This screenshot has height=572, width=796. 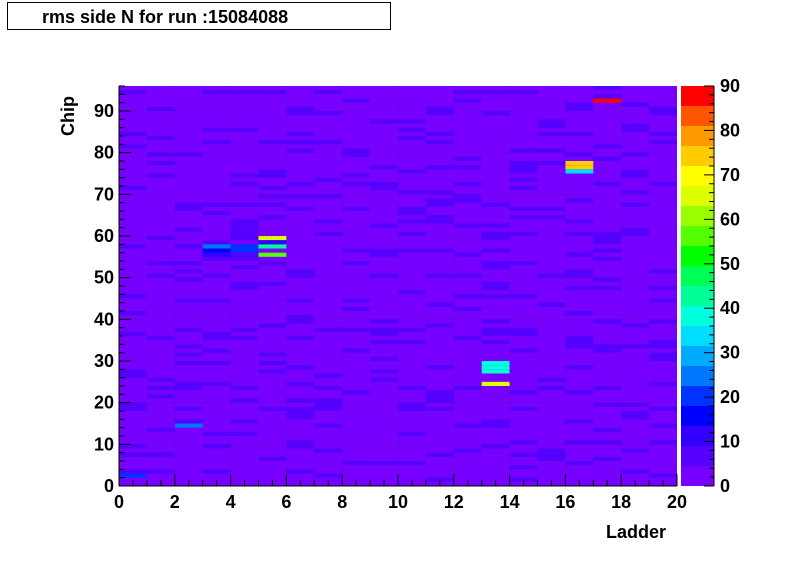 I want to click on color-scale-label: 30, so click(x=730, y=353).